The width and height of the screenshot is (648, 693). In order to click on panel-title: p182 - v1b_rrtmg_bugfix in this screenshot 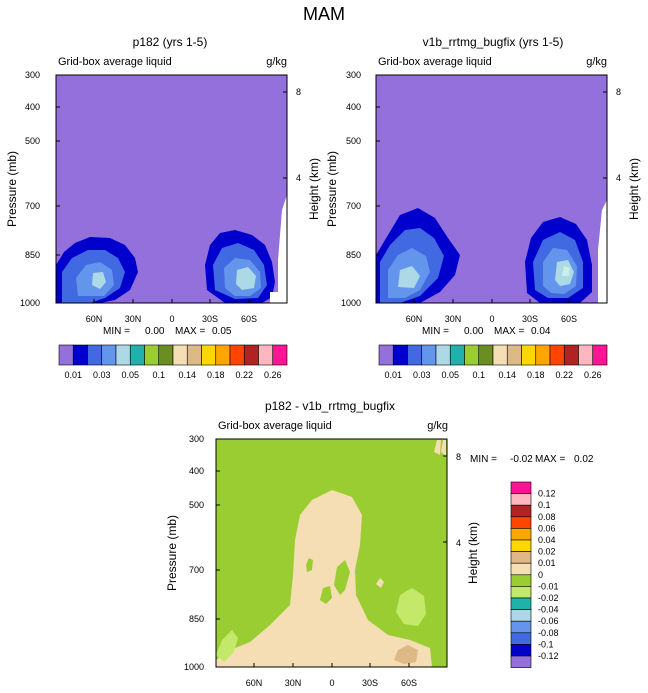, I will do `click(330, 406)`.